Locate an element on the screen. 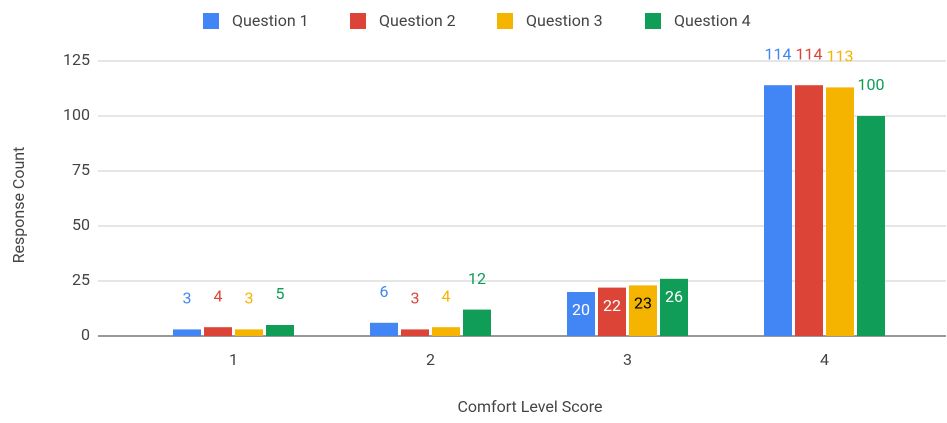  y-tick-label: 100 is located at coordinates (76, 114).